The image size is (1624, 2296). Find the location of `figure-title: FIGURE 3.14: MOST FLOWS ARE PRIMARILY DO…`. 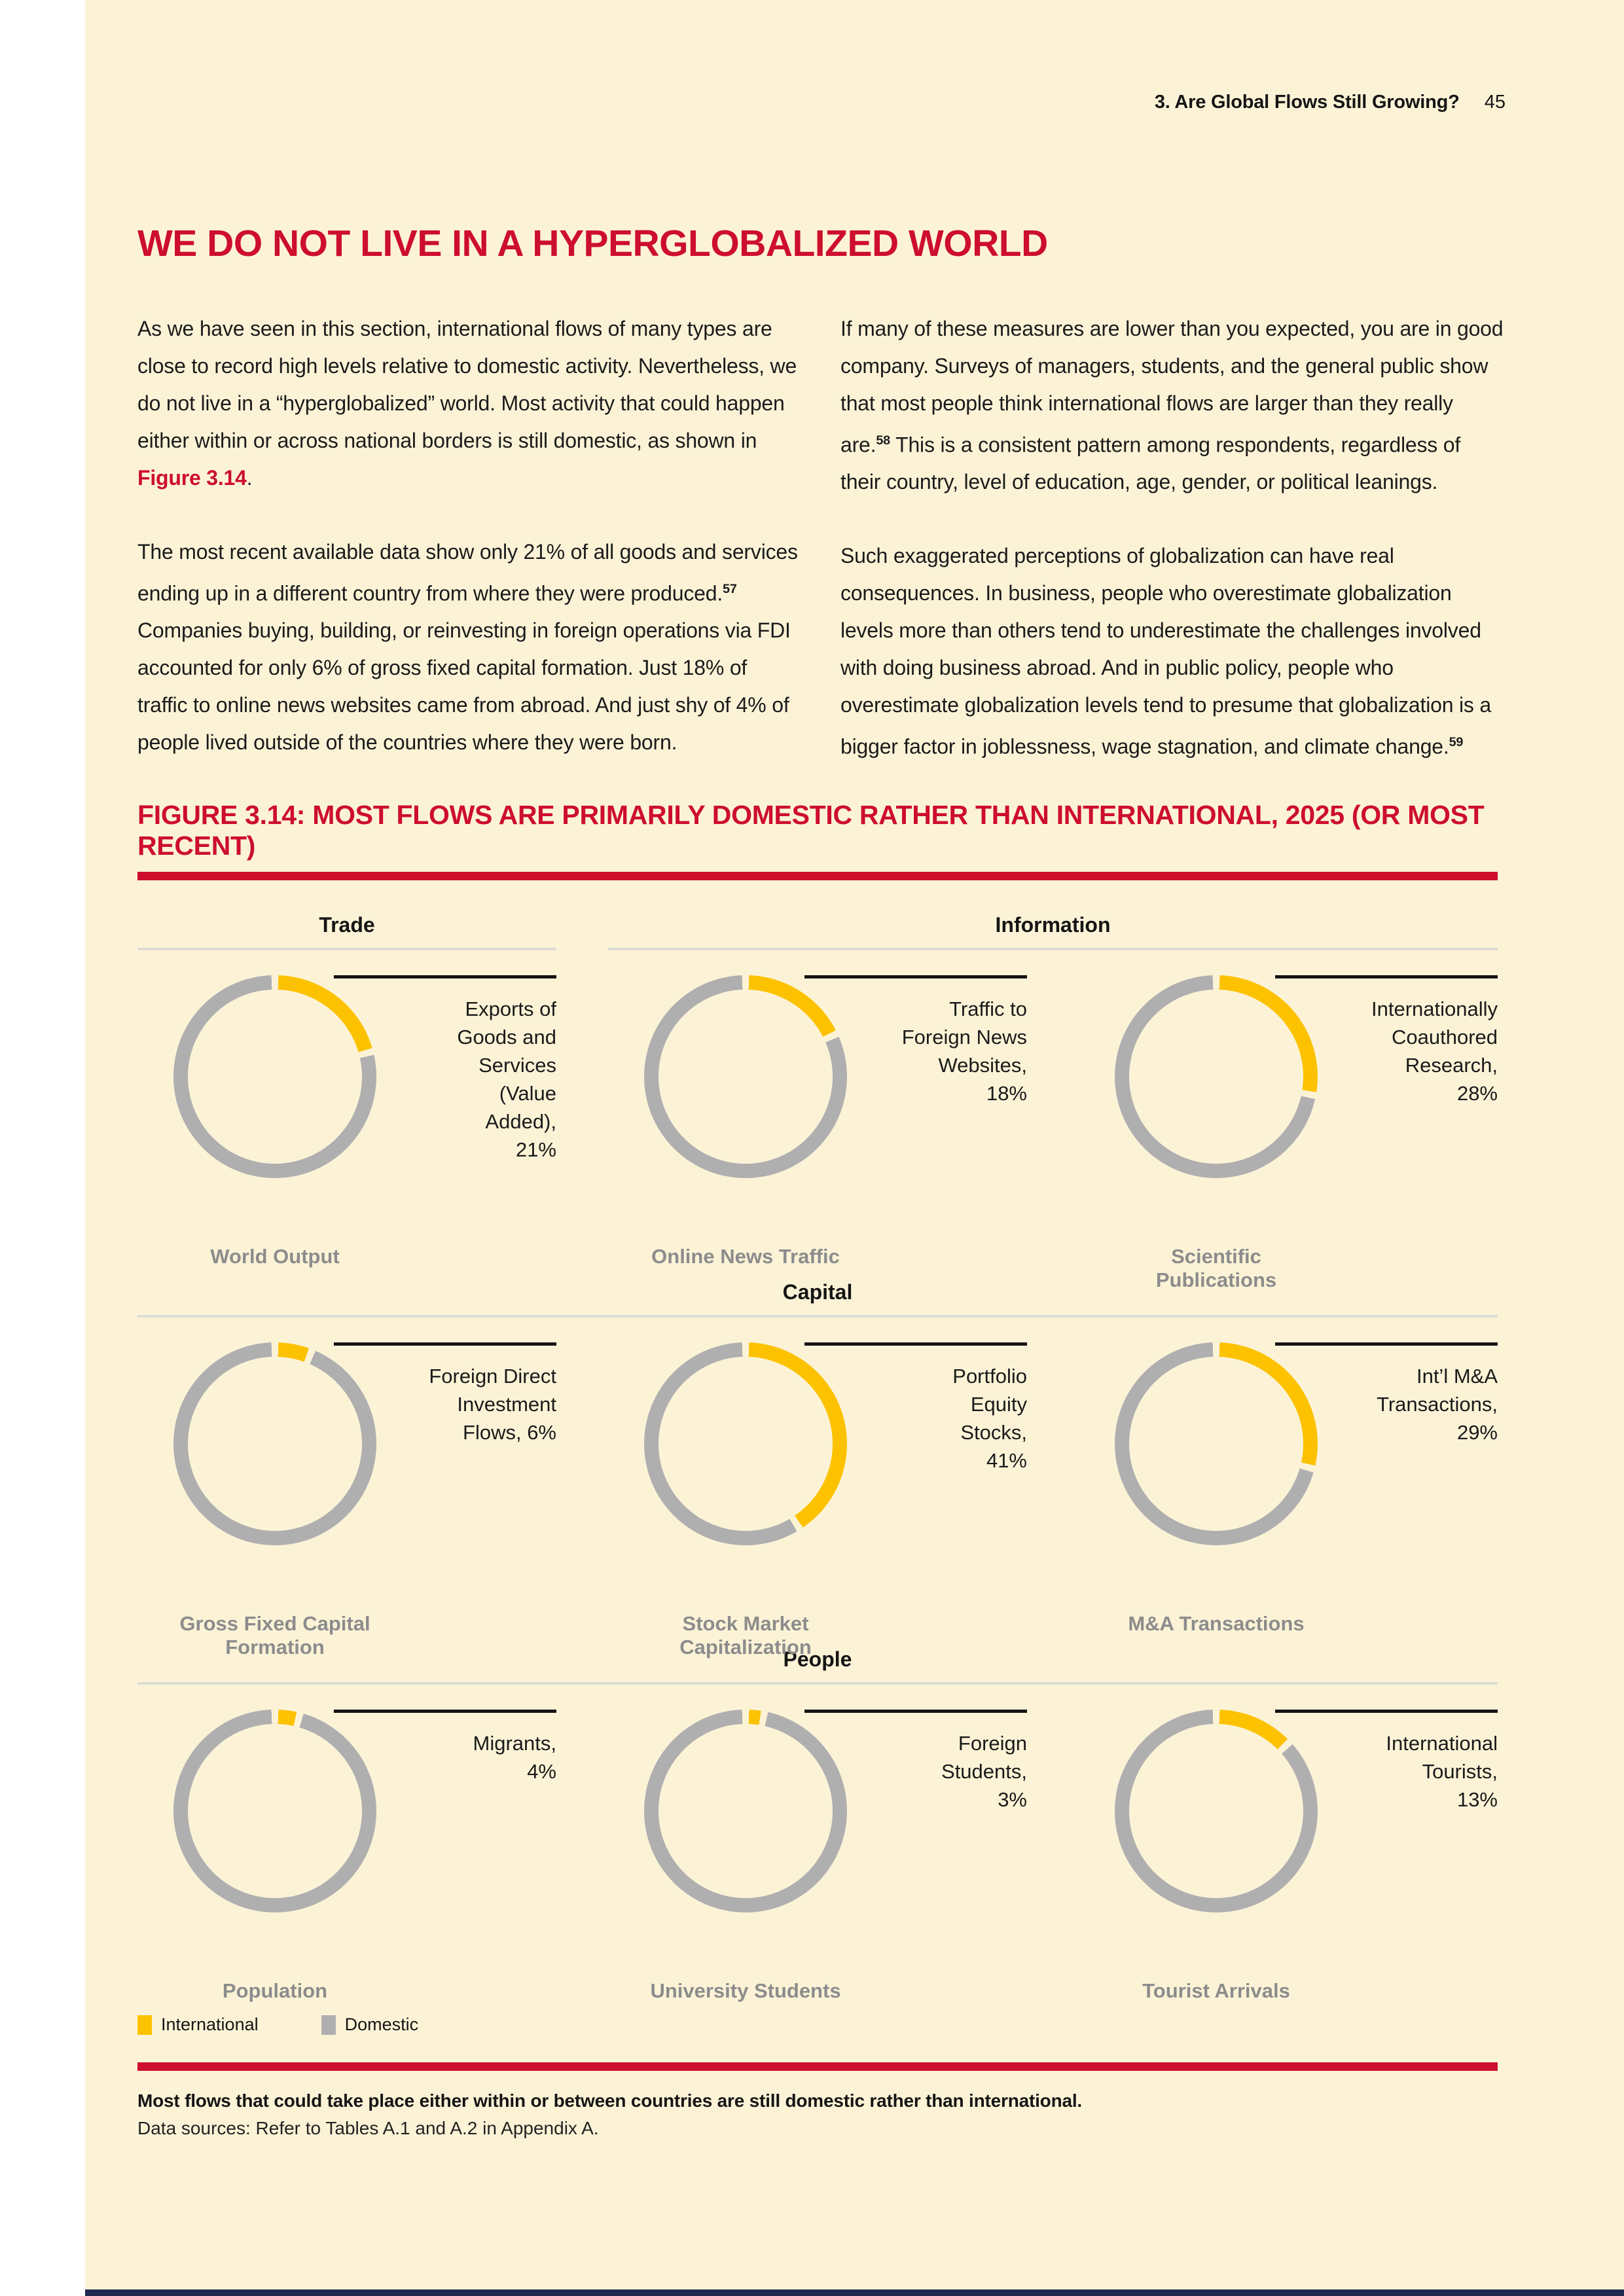

figure-title: FIGURE 3.14: MOST FLOWS ARE PRIMARILY DO… is located at coordinates (811, 830).